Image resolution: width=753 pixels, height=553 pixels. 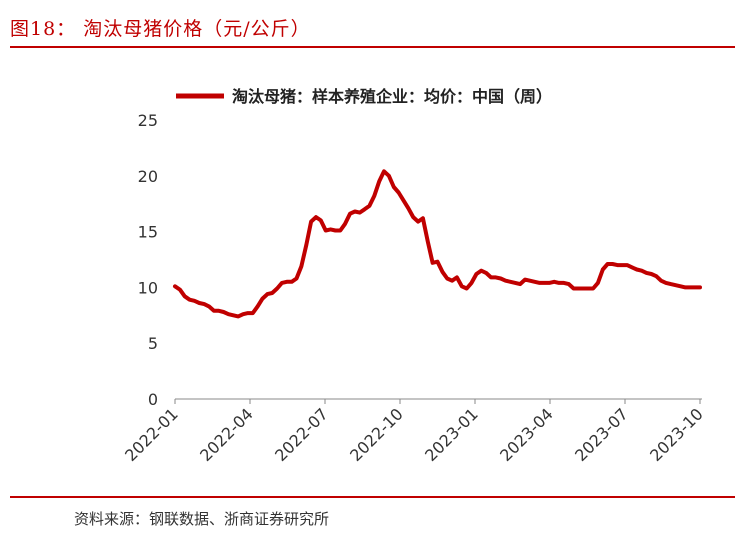 What do you see at coordinates (392, 96) in the screenshot?
I see `legend-label: 淘汰母猪：样本养殖企业：均价：中国（周）` at bounding box center [392, 96].